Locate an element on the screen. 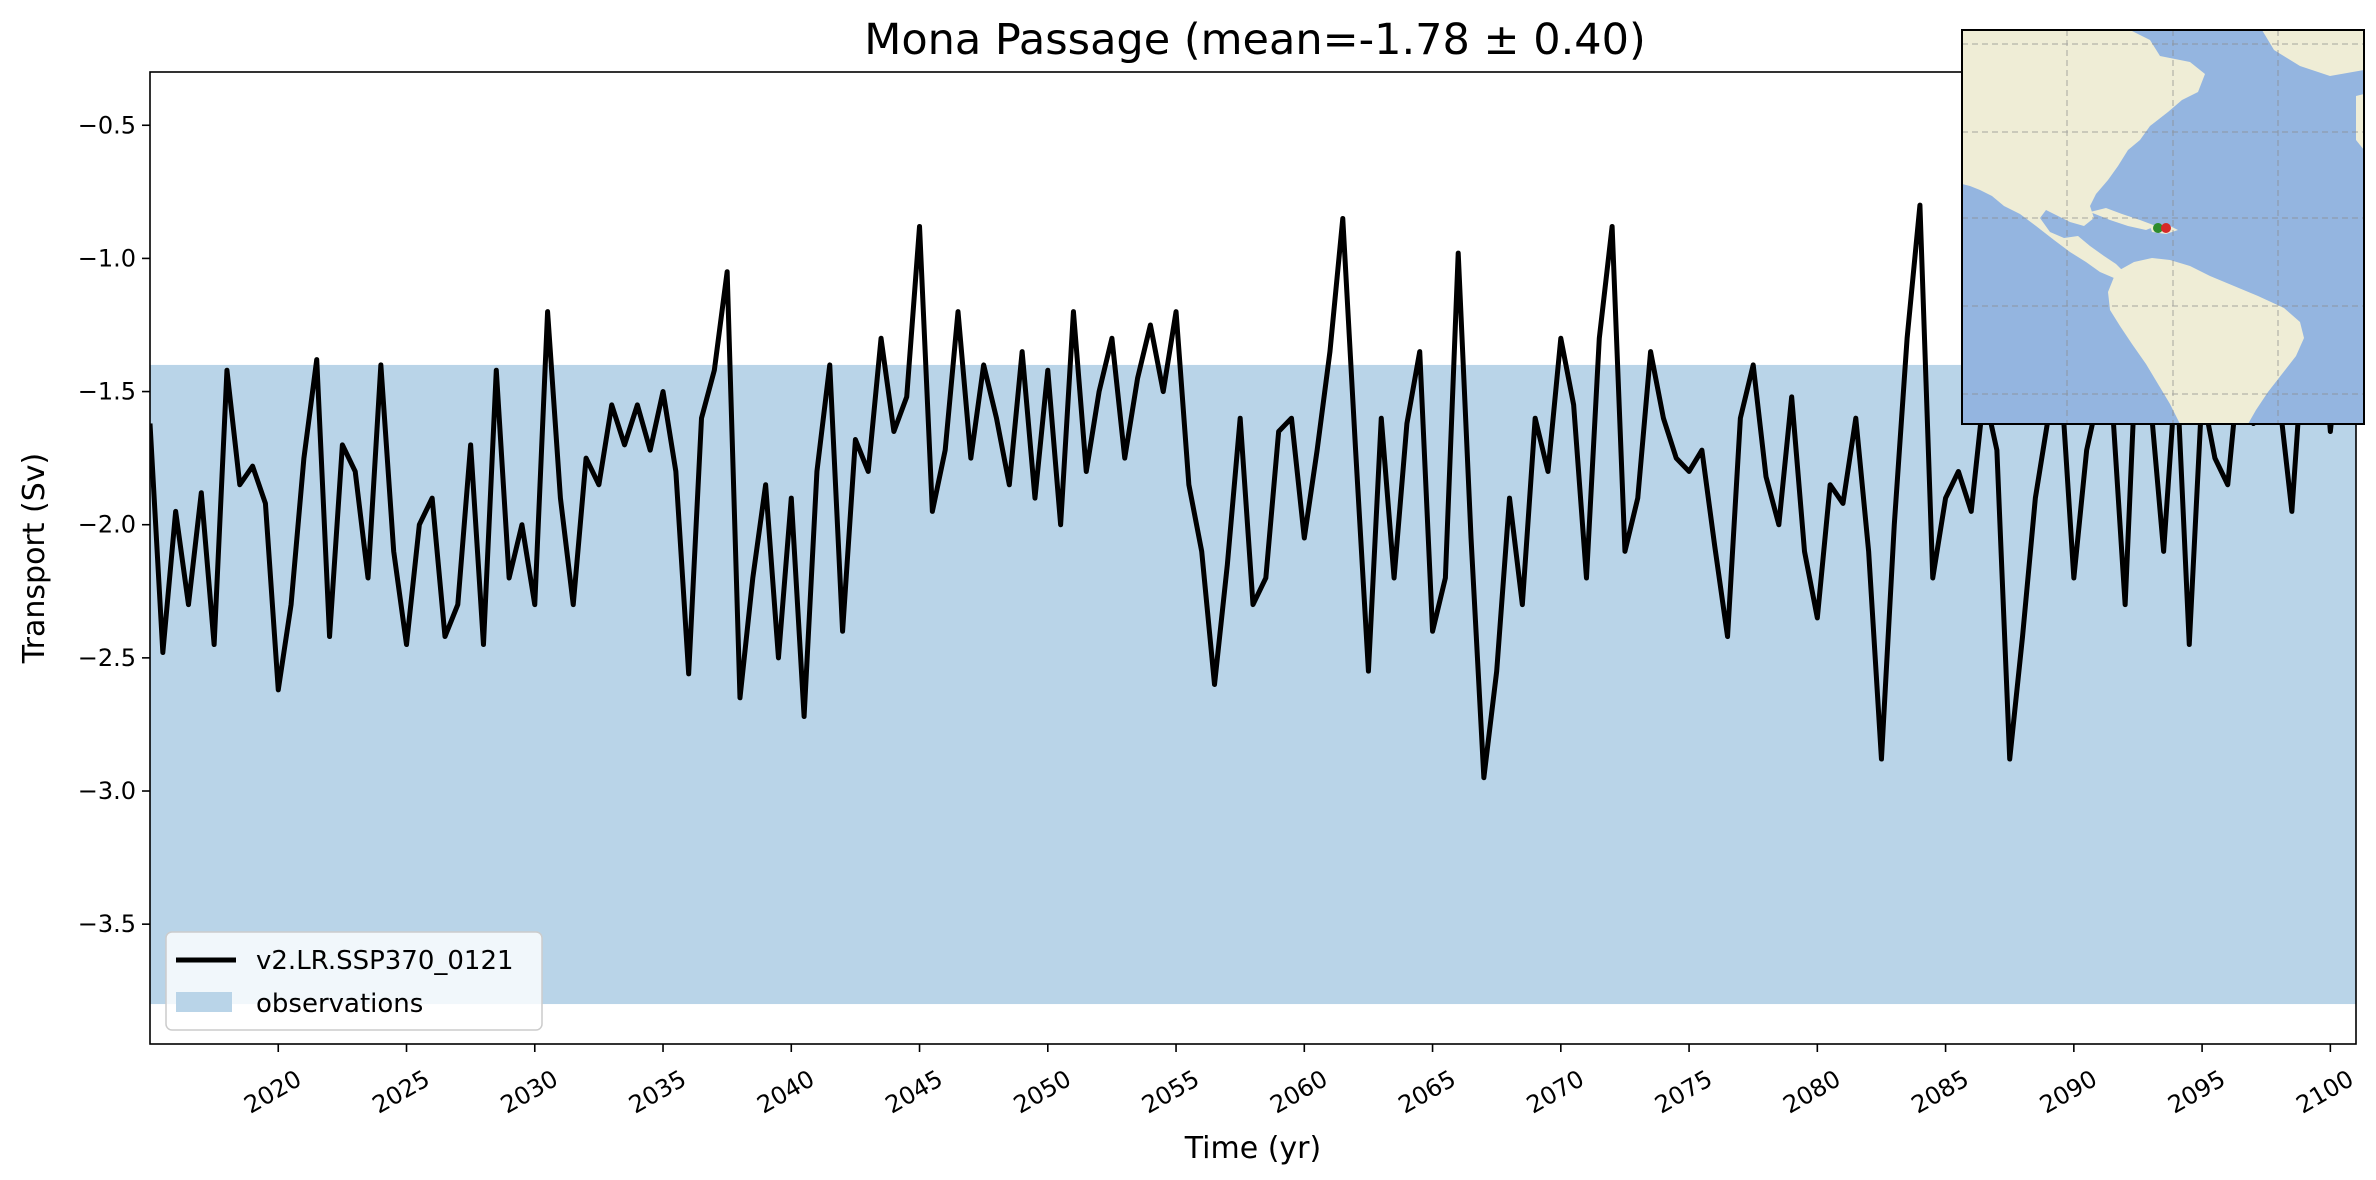 This screenshot has width=2376, height=1180. x-tick-label: 2065 is located at coordinates (1427, 1092).